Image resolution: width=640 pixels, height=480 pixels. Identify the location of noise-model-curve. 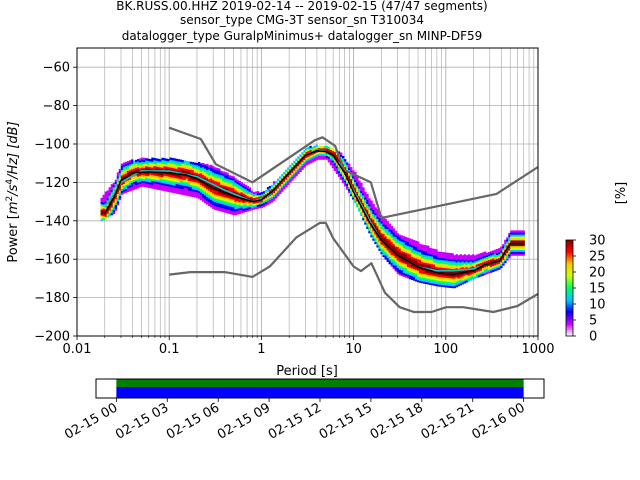
(353, 267).